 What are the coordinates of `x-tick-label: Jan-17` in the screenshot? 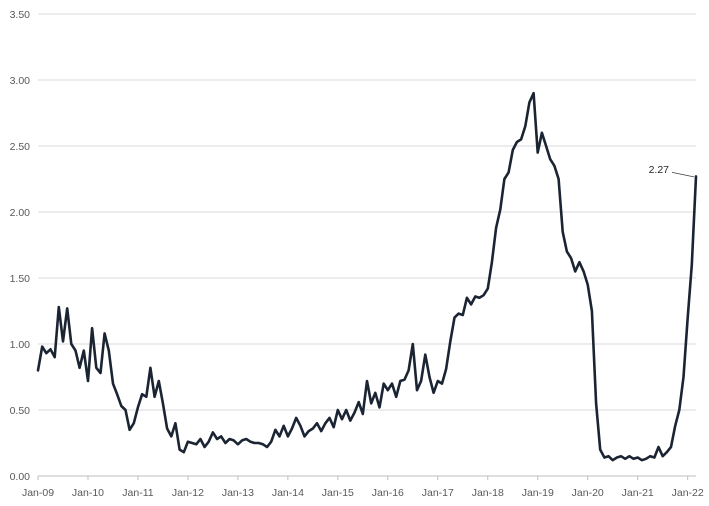 It's located at (438, 493).